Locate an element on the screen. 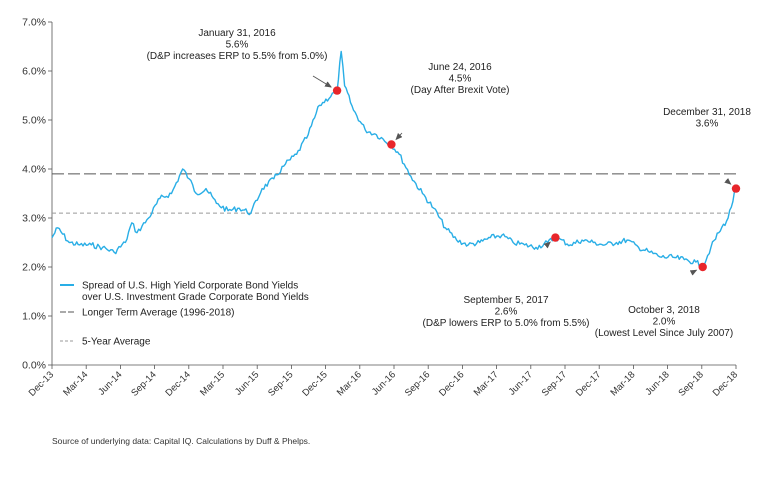 The width and height of the screenshot is (784, 479). x-tick-label: Jun-17 is located at coordinates (521, 383).